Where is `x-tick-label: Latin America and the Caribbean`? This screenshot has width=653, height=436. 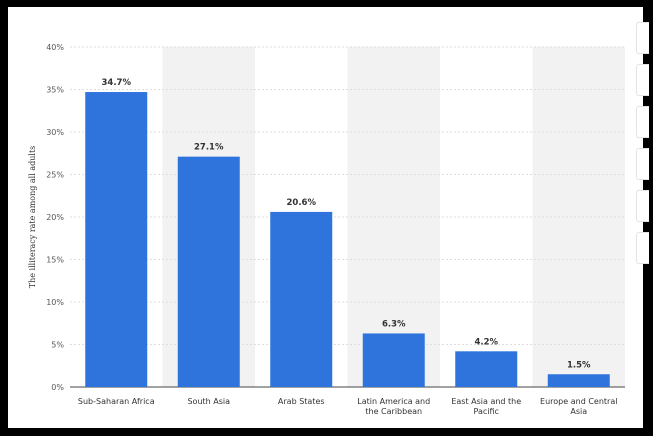
x-tick-label: Latin America and the Caribbean is located at coordinates (393, 406).